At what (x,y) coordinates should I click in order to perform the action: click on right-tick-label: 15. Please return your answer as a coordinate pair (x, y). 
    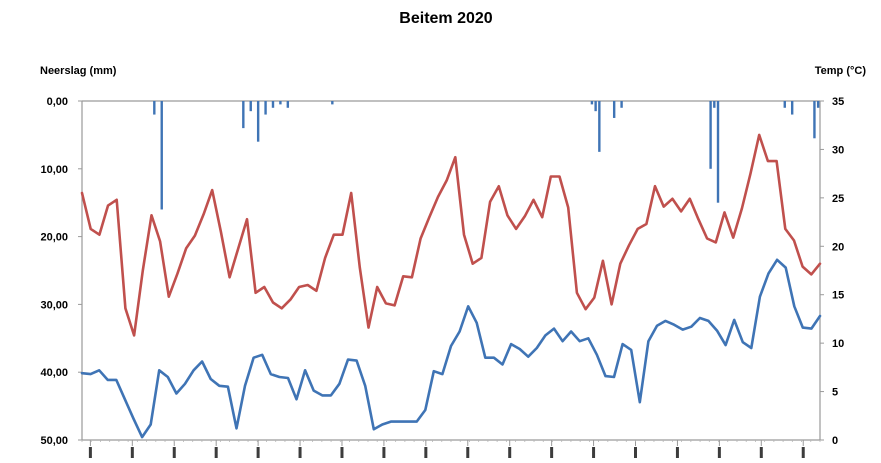
    Looking at the image, I should click on (838, 296).